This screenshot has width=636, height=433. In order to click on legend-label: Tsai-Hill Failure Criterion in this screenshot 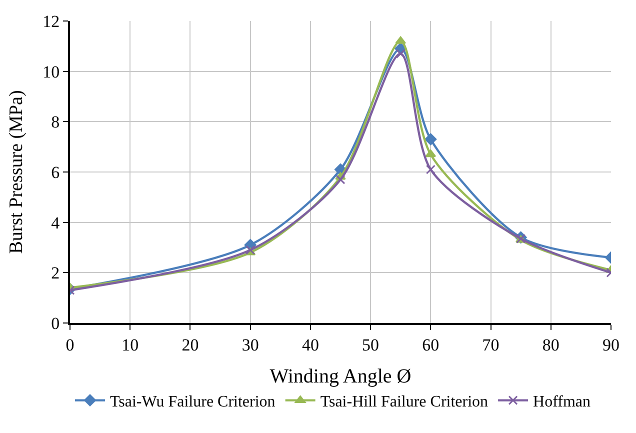, I will do `click(404, 402)`.